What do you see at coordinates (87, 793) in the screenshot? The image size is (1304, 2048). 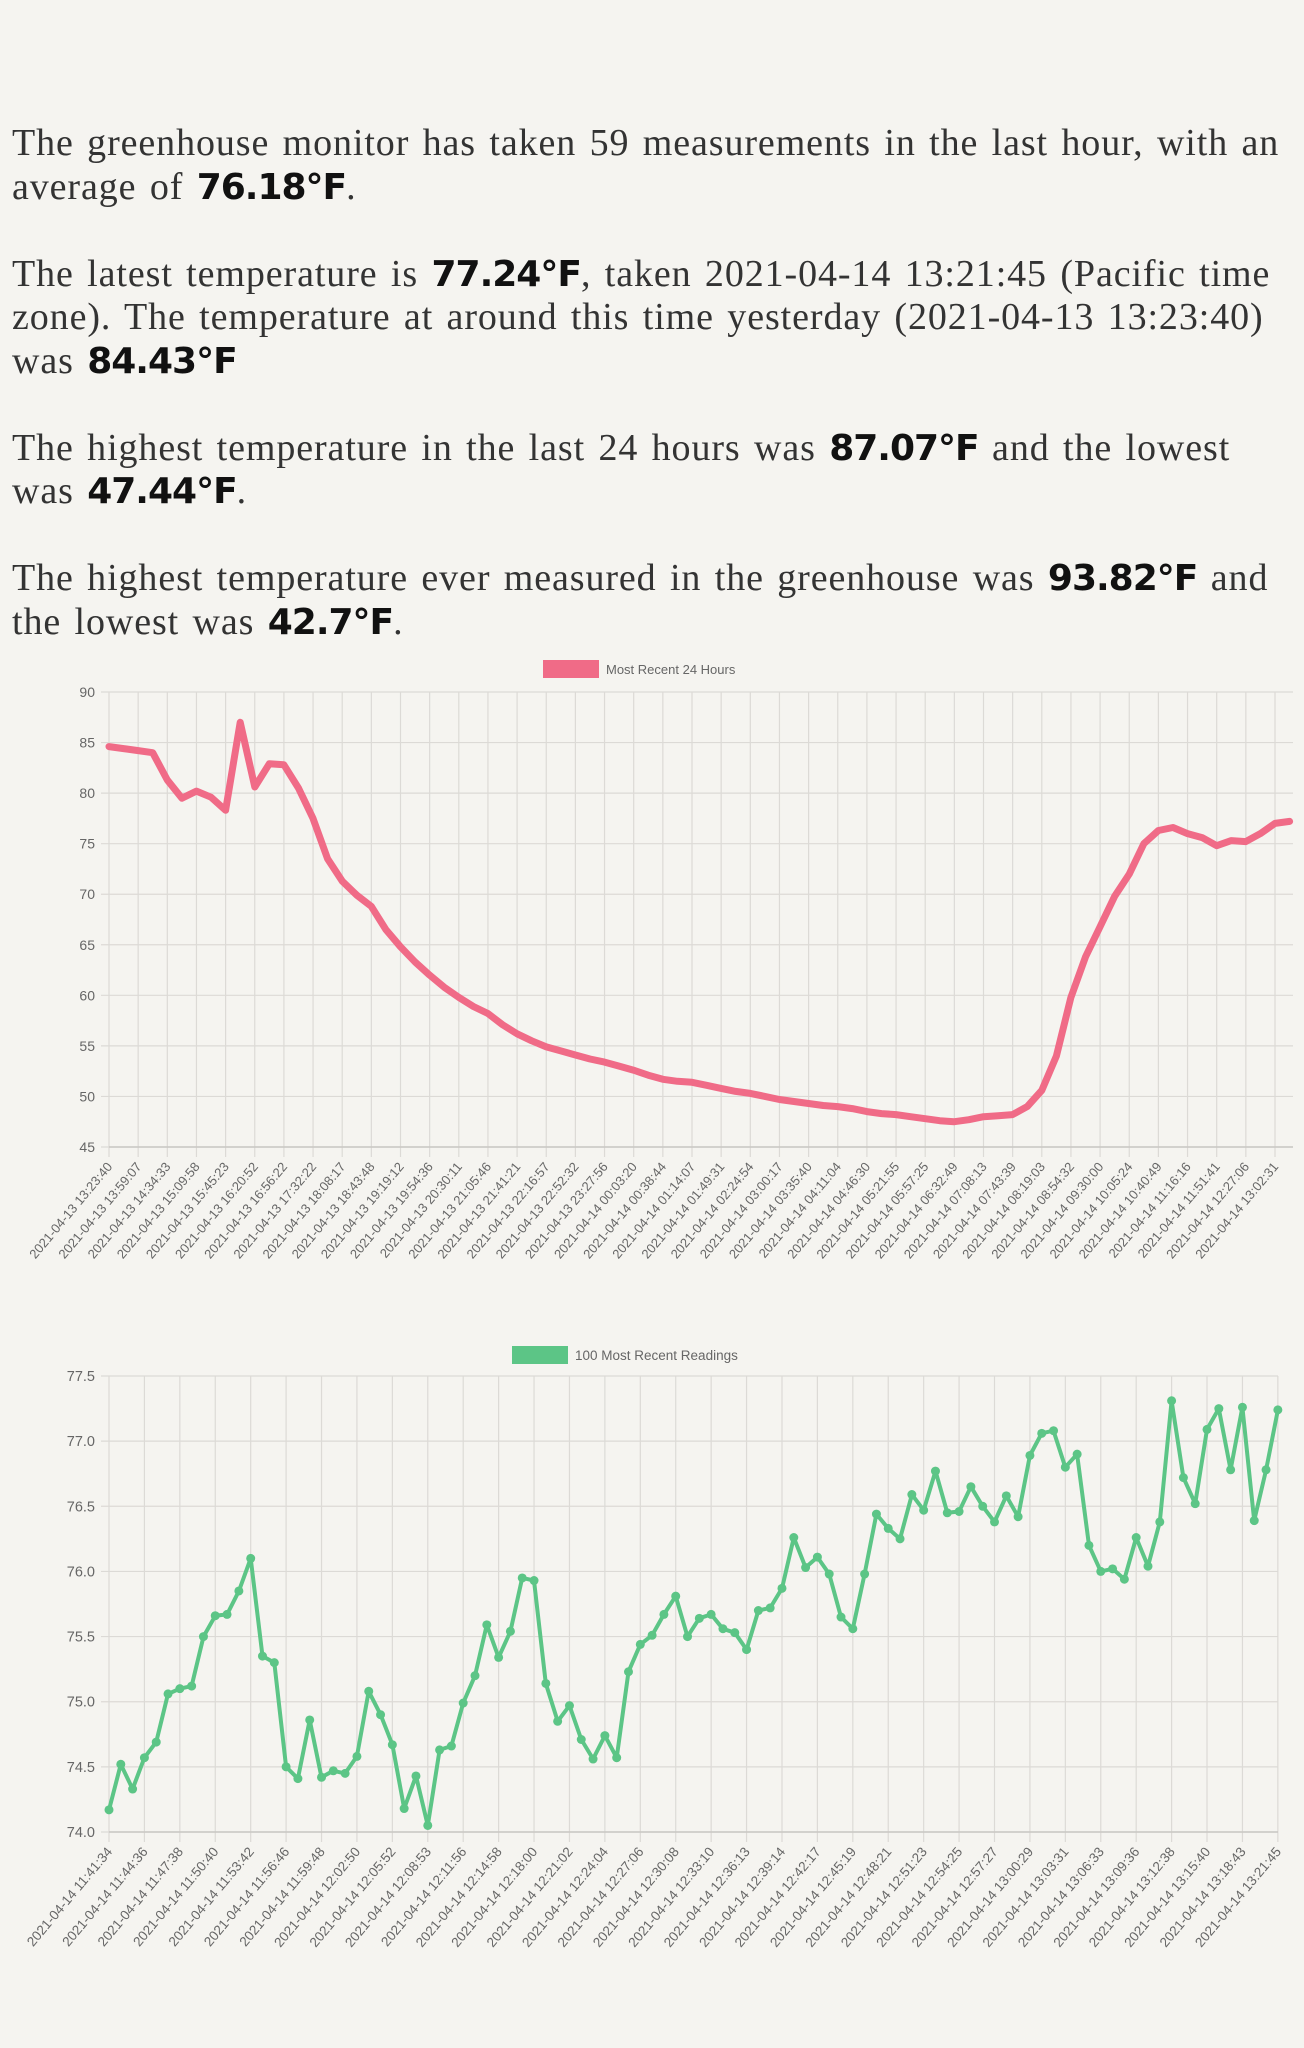 I see `y-tick-label: 80` at bounding box center [87, 793].